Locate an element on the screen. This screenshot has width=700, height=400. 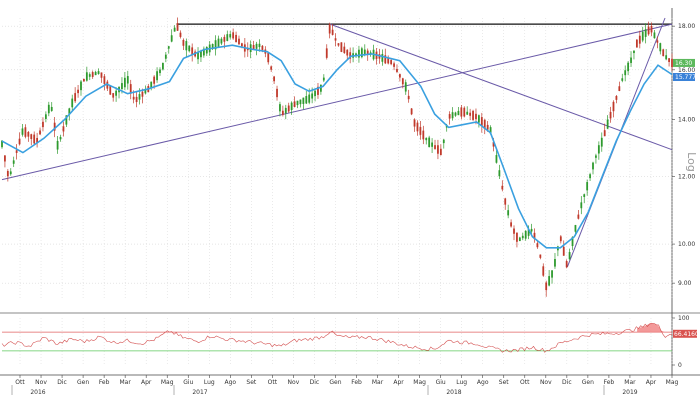
price-tick-label: 14.00 is located at coordinates (686, 119).